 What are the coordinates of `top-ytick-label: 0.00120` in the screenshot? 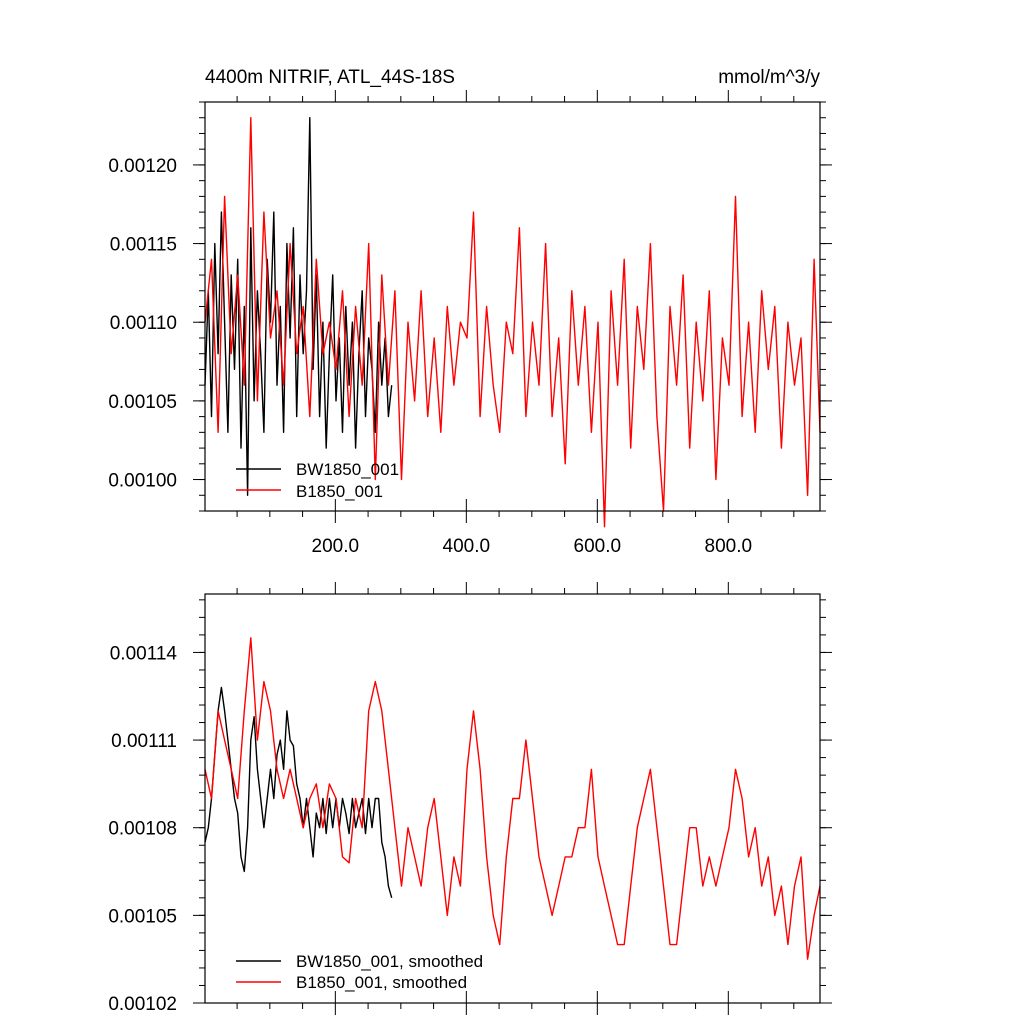 It's located at (142, 166).